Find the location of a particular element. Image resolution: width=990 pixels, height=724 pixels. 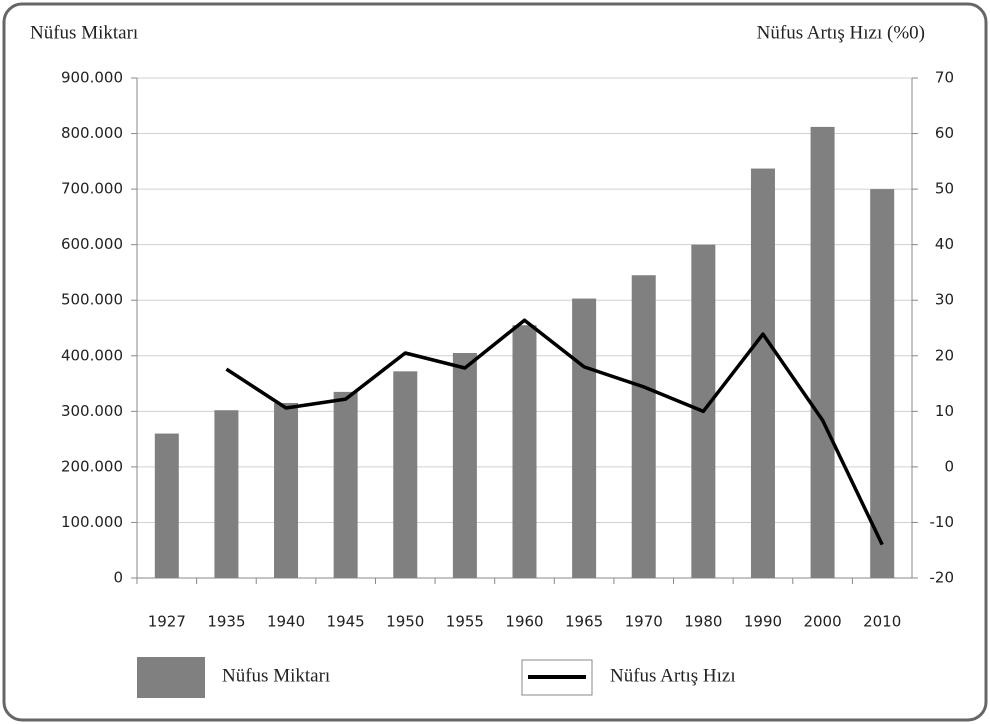

y2-tick-label: 40 is located at coordinates (944, 244).